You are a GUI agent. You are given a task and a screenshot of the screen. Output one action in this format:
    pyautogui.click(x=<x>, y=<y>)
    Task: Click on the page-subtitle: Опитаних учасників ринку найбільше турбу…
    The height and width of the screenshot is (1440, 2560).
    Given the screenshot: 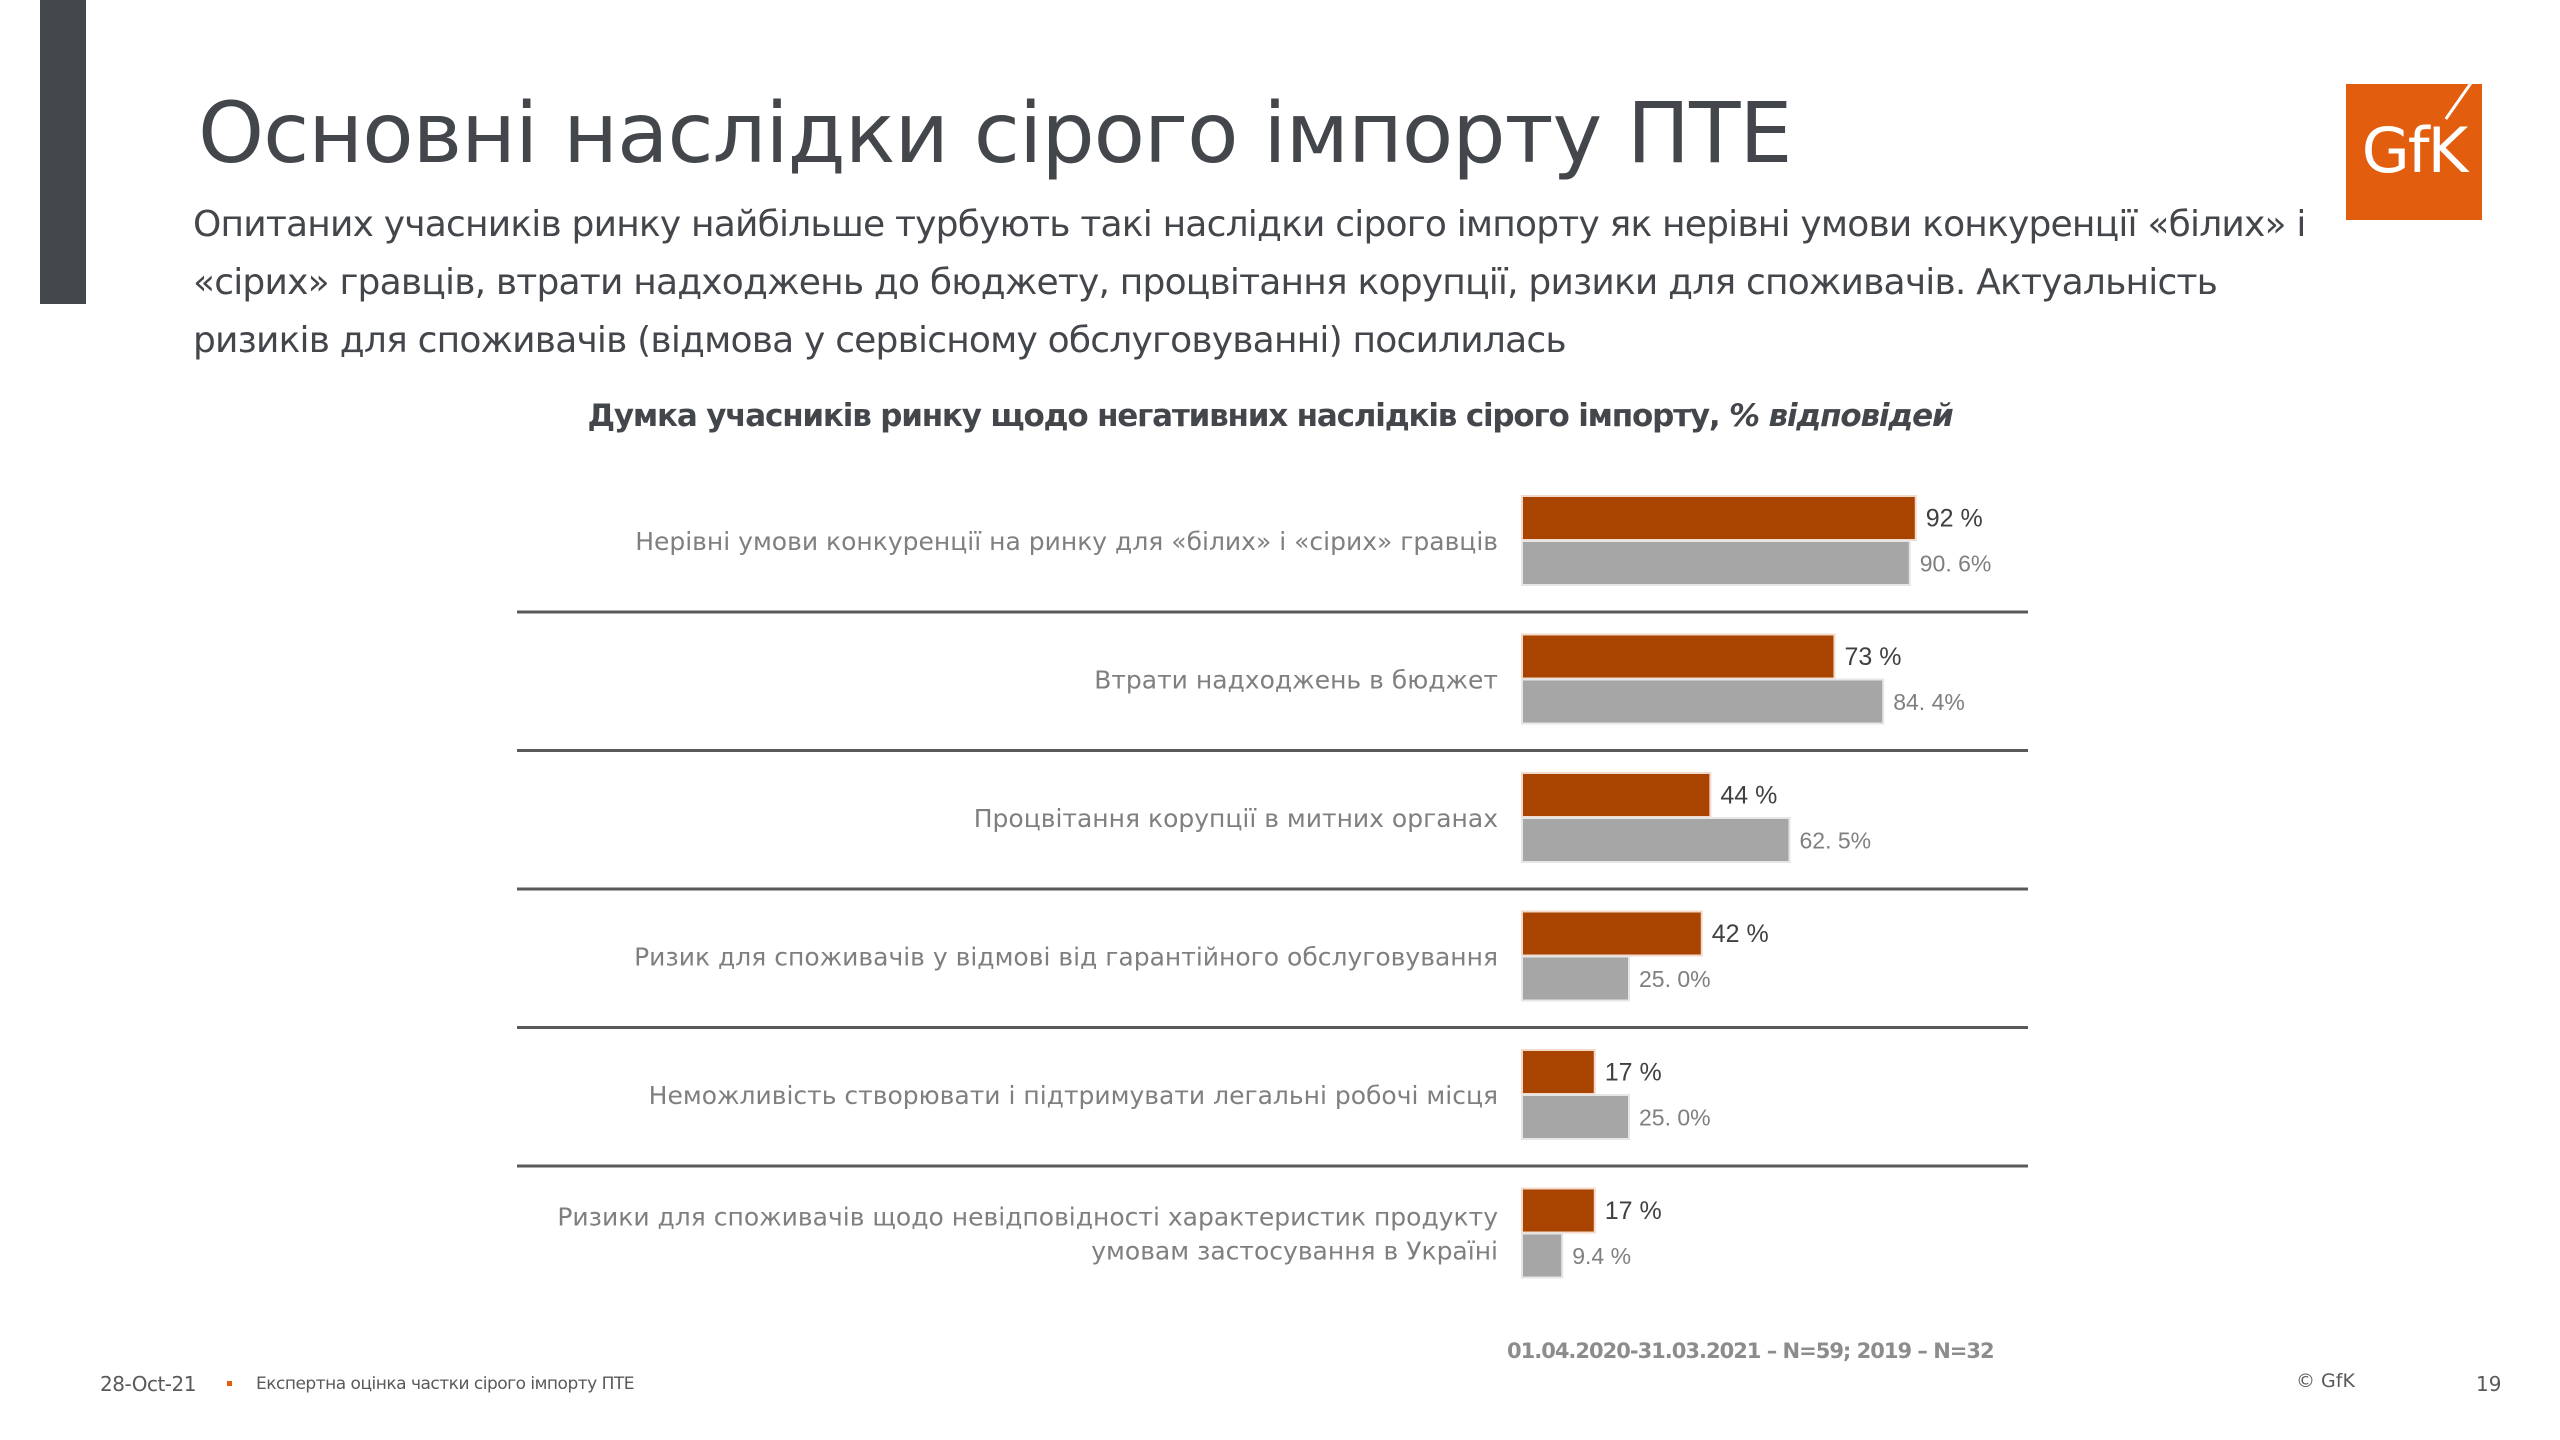 What is the action you would take?
    pyautogui.click(x=1249, y=282)
    